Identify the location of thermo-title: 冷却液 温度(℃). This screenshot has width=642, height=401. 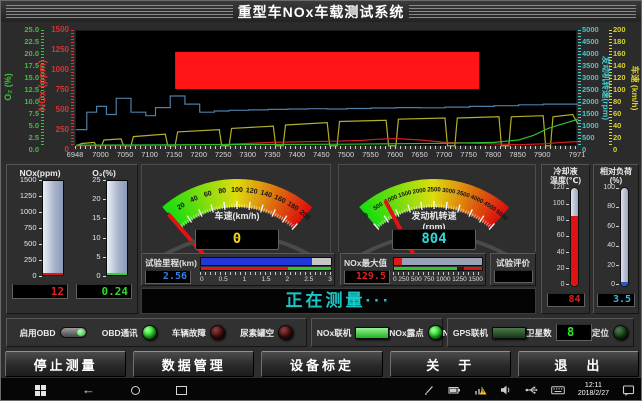
(565, 176).